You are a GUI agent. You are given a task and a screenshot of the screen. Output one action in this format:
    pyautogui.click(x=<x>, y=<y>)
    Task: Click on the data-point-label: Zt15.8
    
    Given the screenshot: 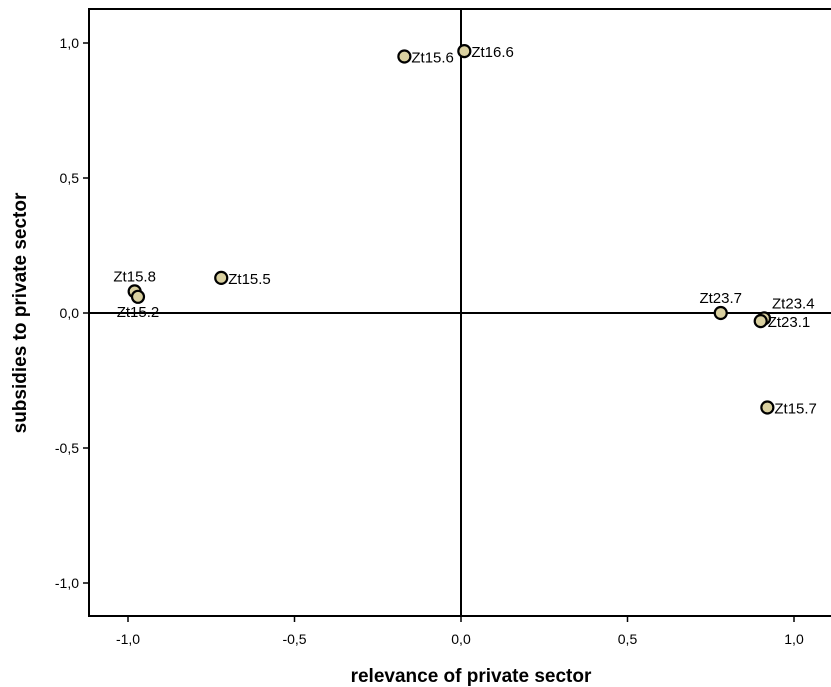 What is the action you would take?
    pyautogui.click(x=134, y=276)
    